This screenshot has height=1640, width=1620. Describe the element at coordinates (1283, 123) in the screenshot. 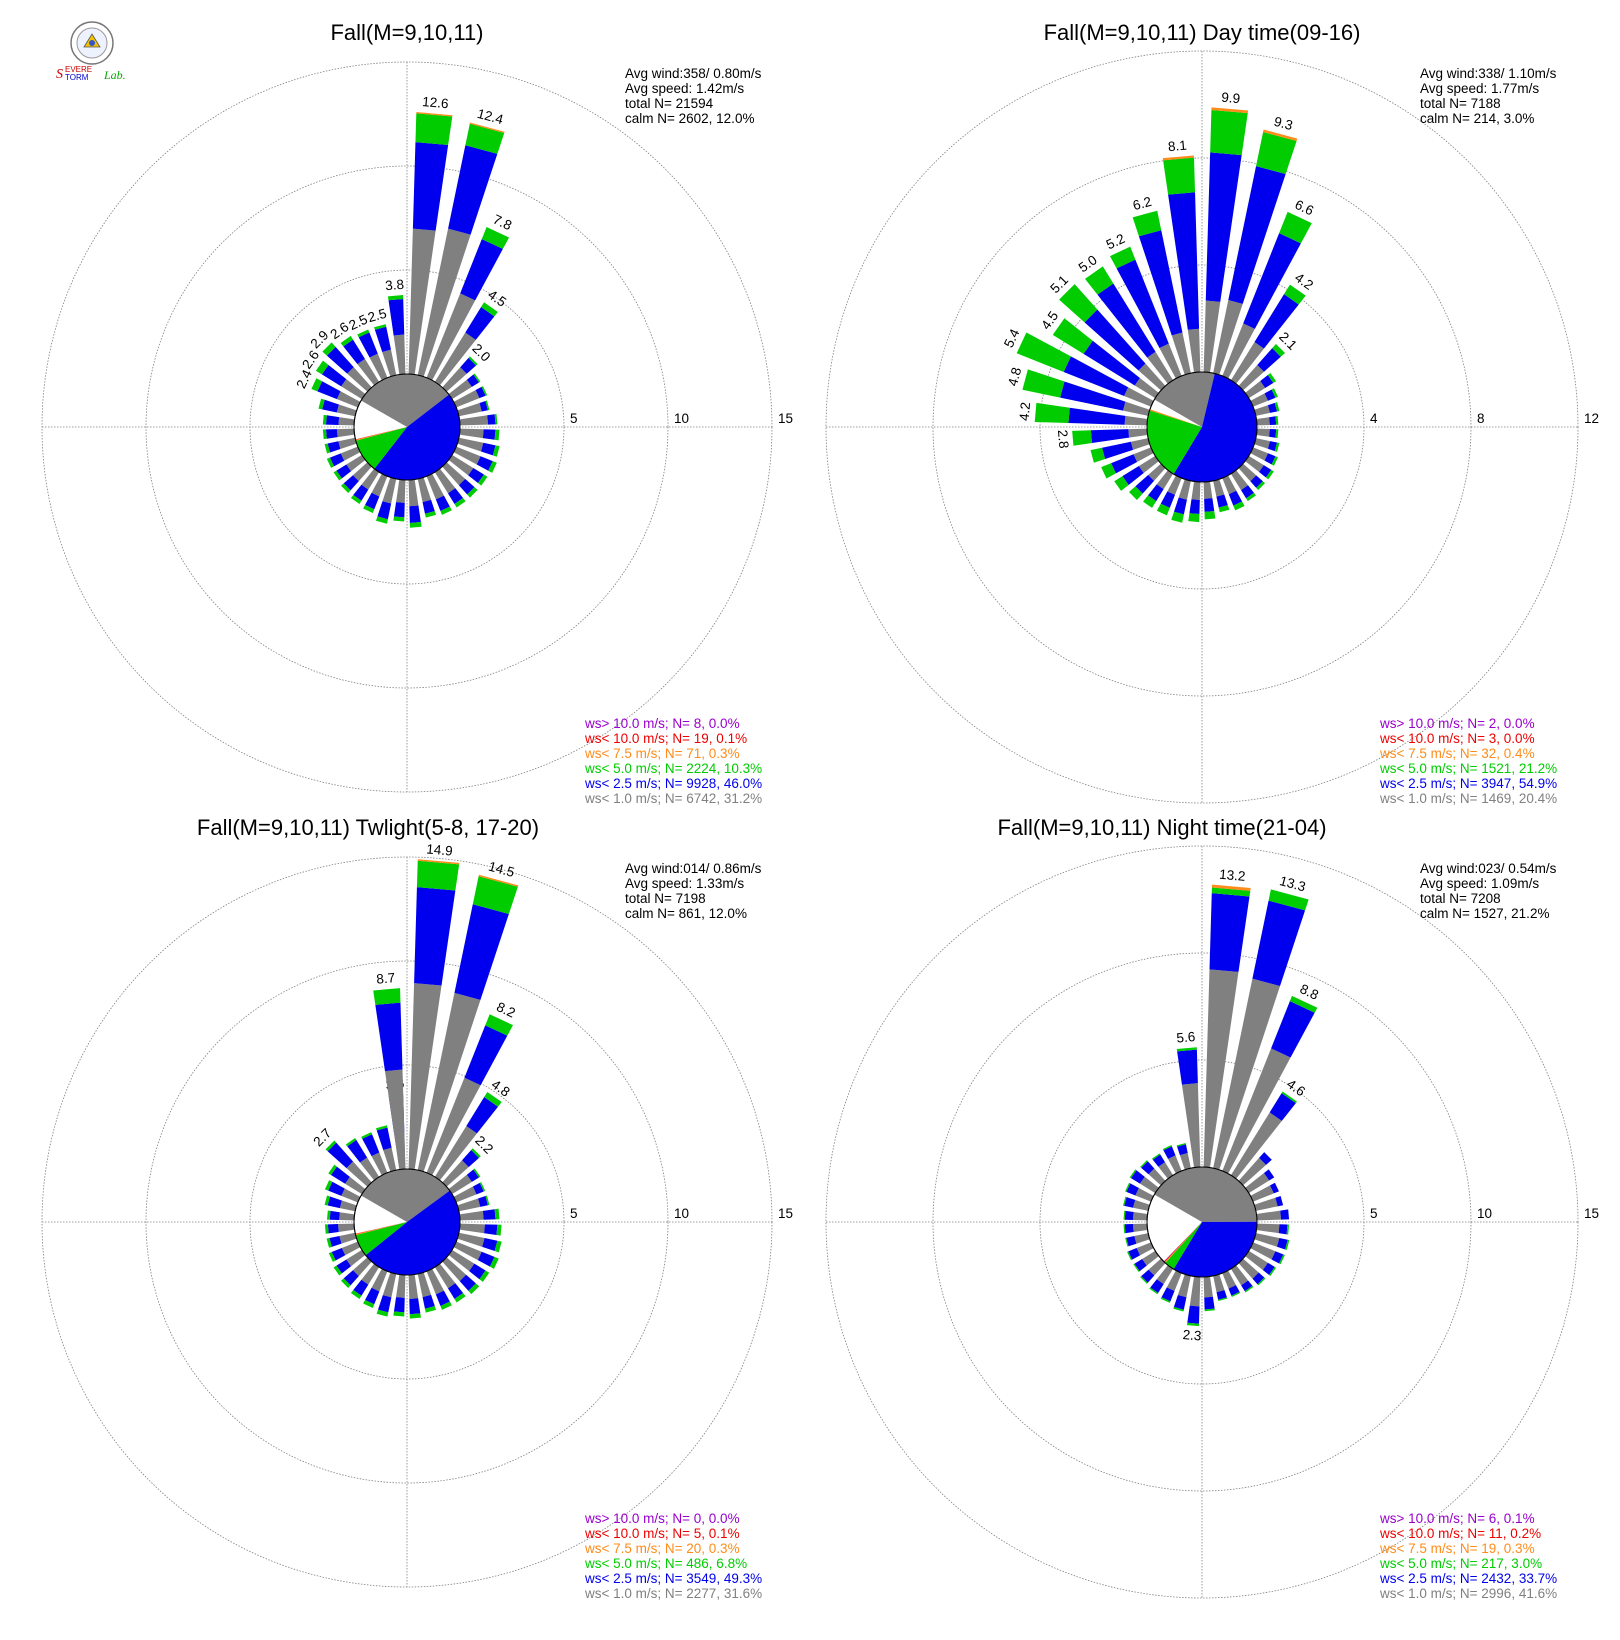

I see `bar-value-label: 9.3` at that location.